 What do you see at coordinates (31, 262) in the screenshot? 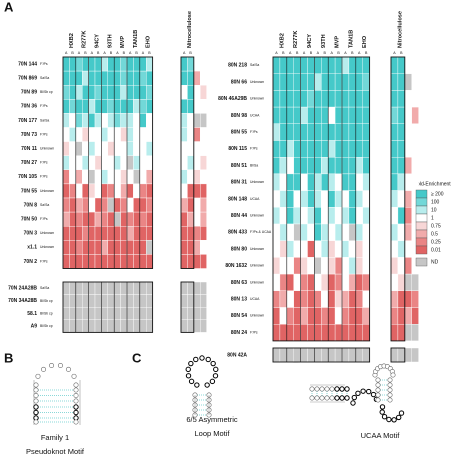
I see `row-name: 70N 2` at bounding box center [31, 262].